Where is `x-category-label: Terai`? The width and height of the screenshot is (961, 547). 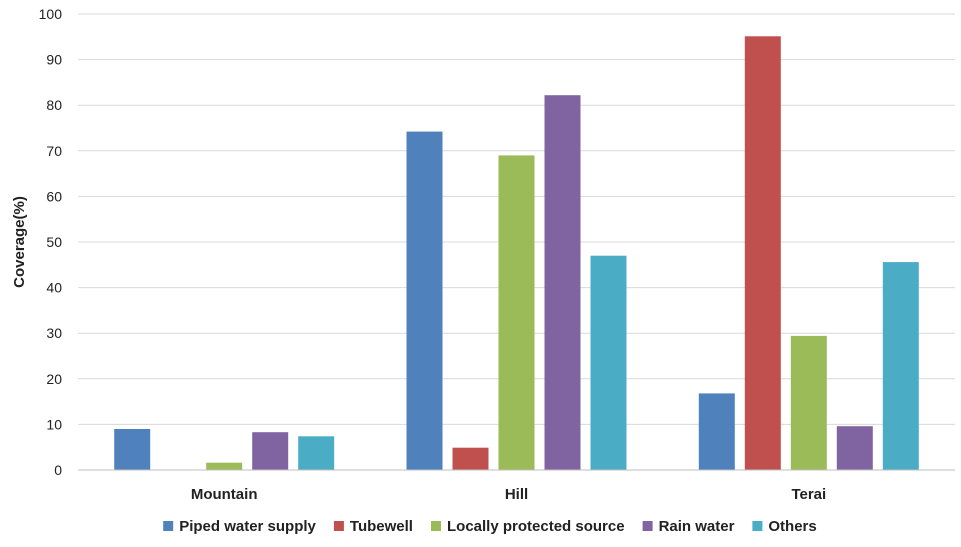
x-category-label: Terai is located at coordinates (808, 494).